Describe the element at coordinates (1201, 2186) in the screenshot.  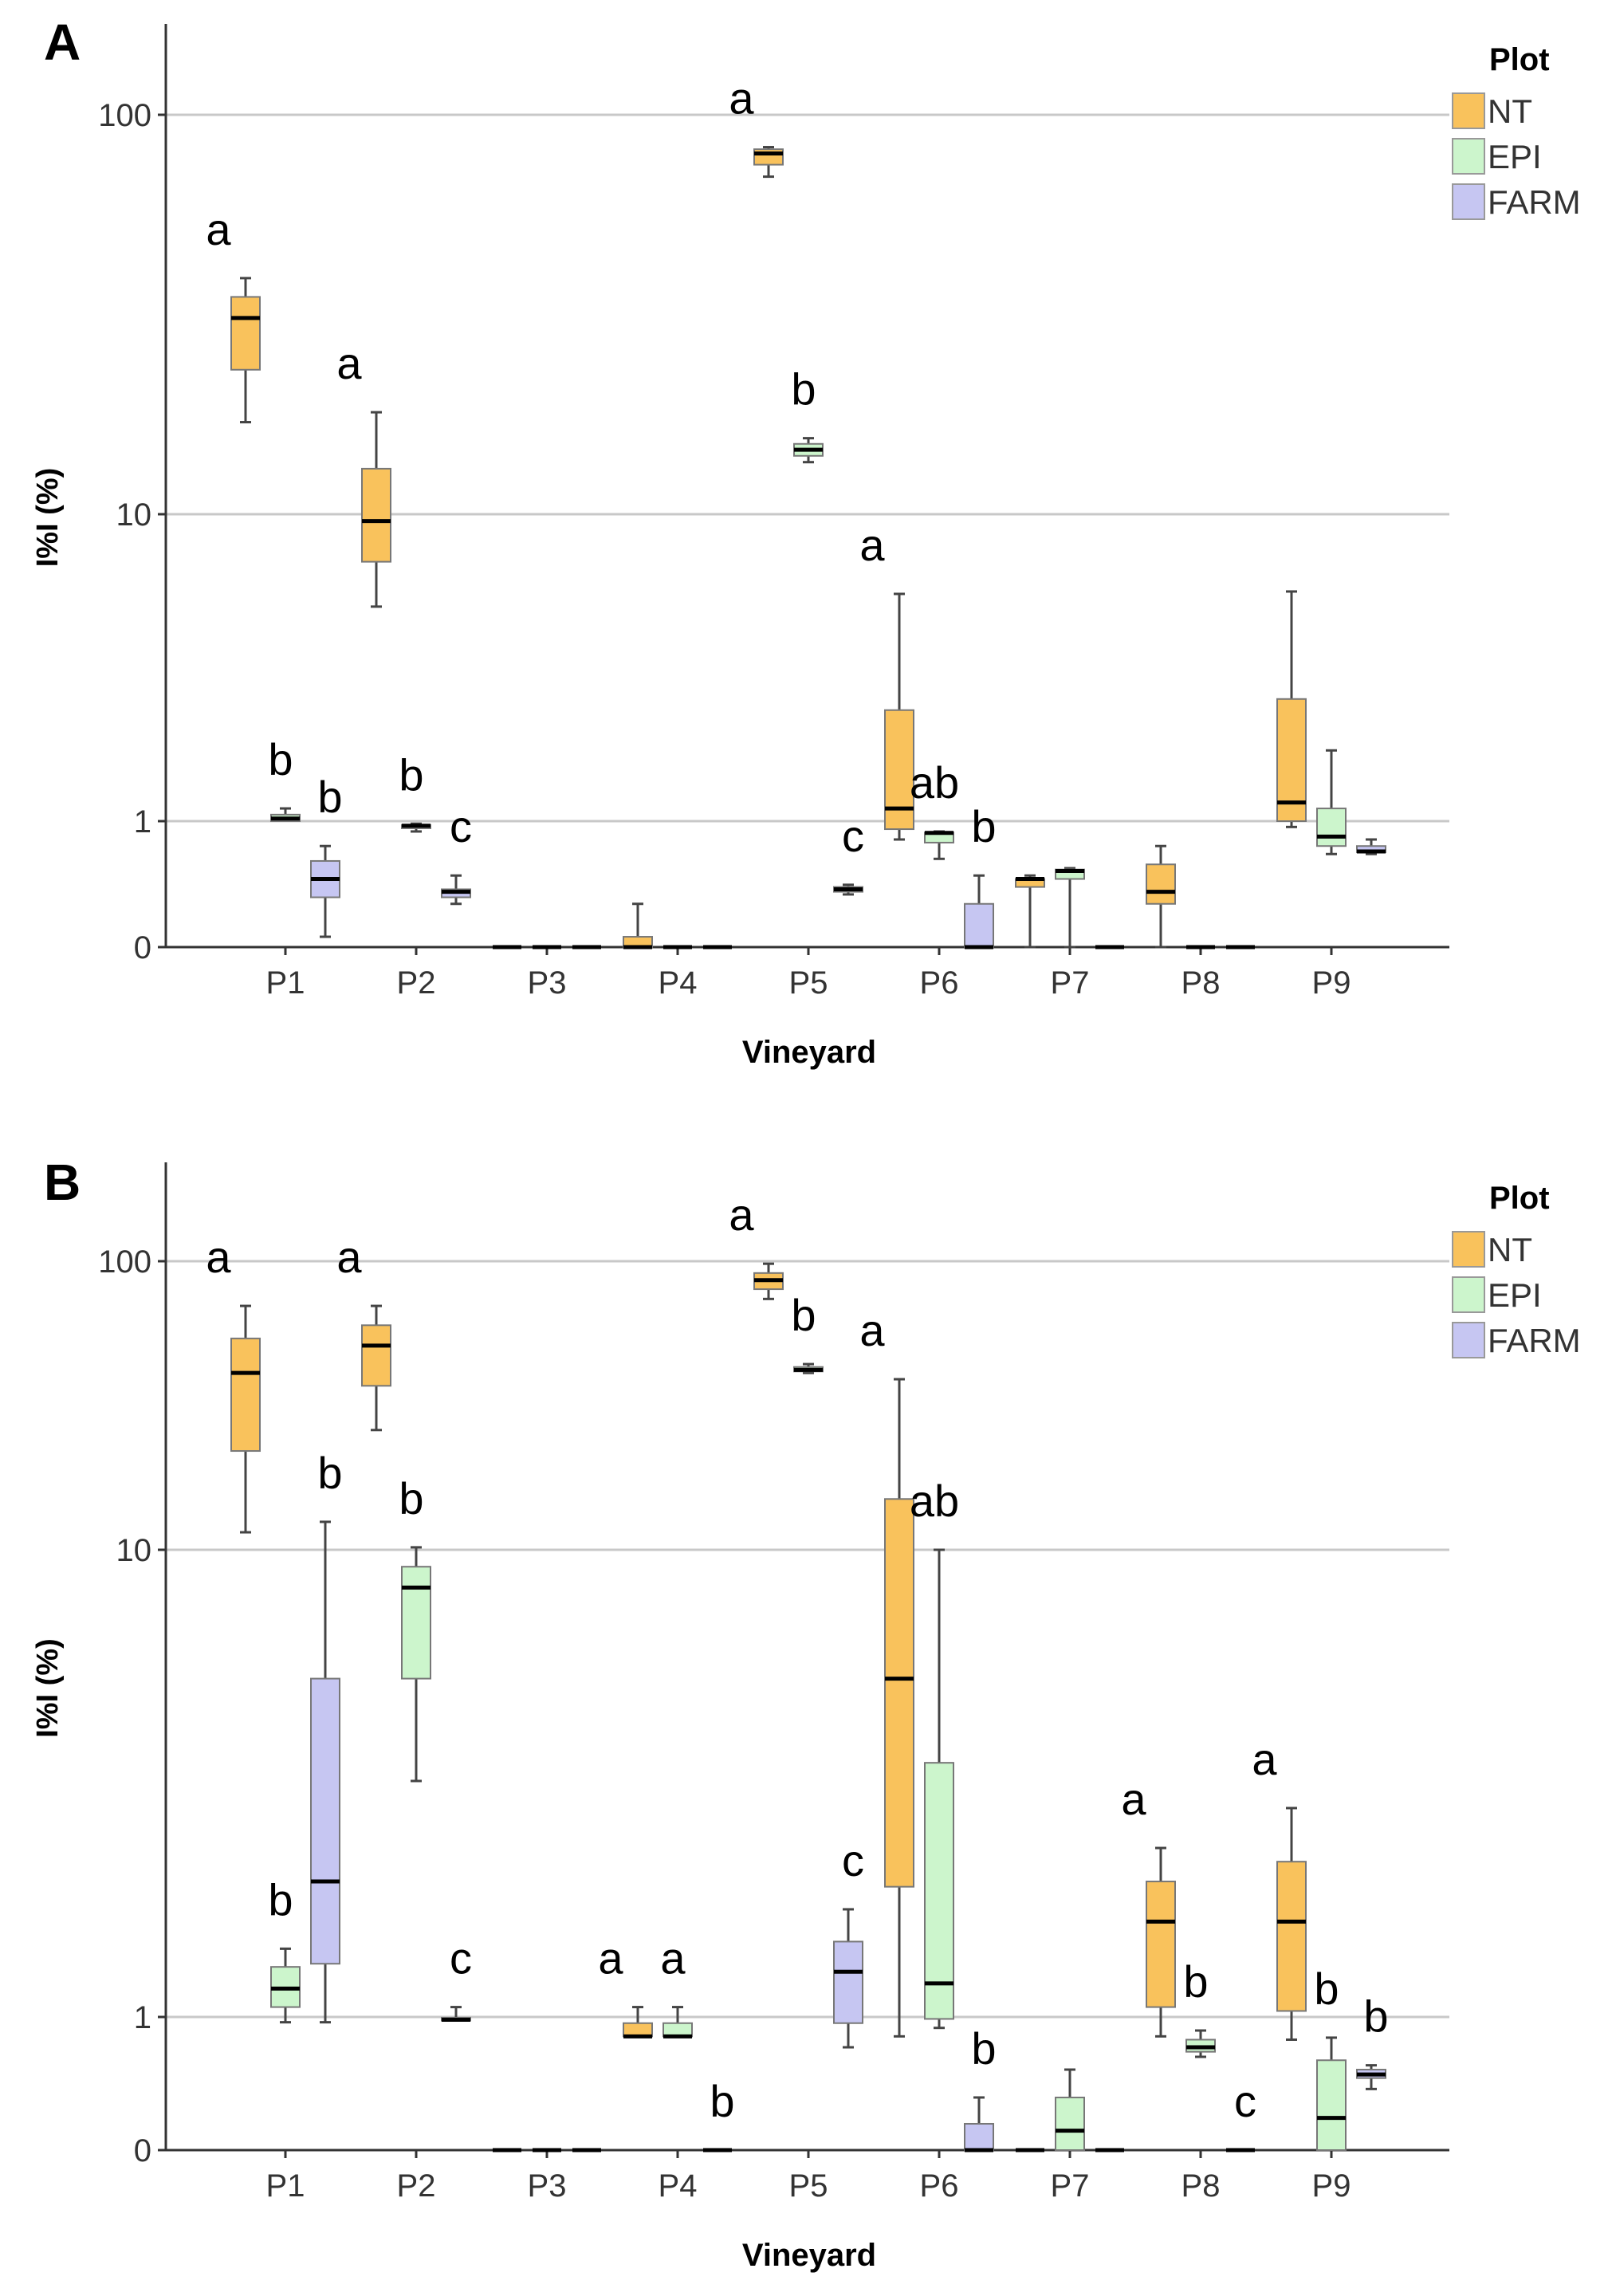
I see `x-tick-label: P8` at that location.